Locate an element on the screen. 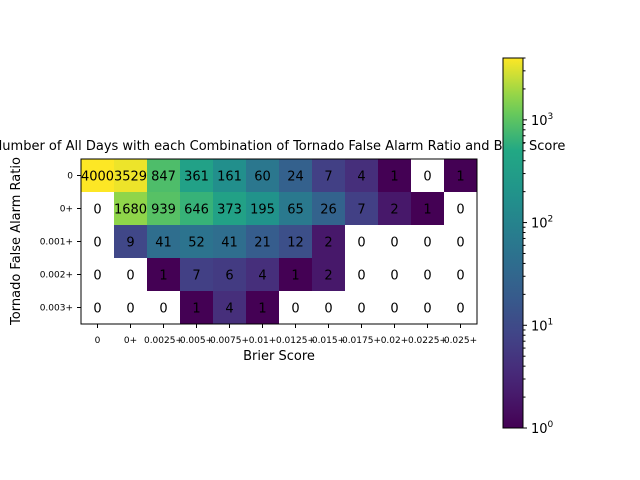 The height and width of the screenshot is (480, 640). cell-value-label: 52 is located at coordinates (196, 243).